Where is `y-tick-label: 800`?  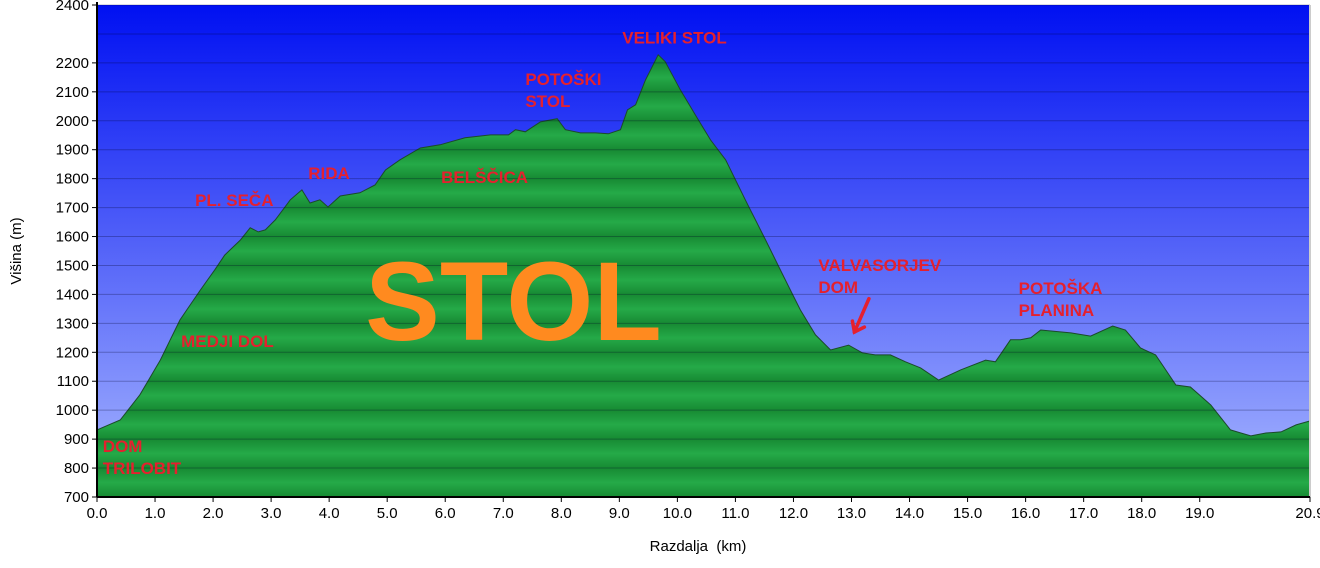
y-tick-label: 800 is located at coordinates (76, 468).